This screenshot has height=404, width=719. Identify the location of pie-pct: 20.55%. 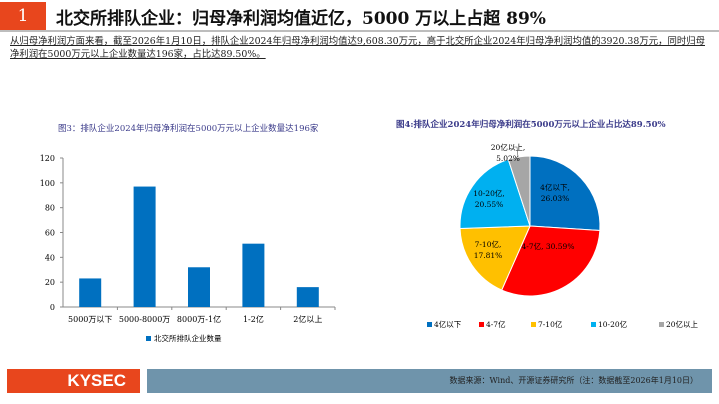
(489, 204).